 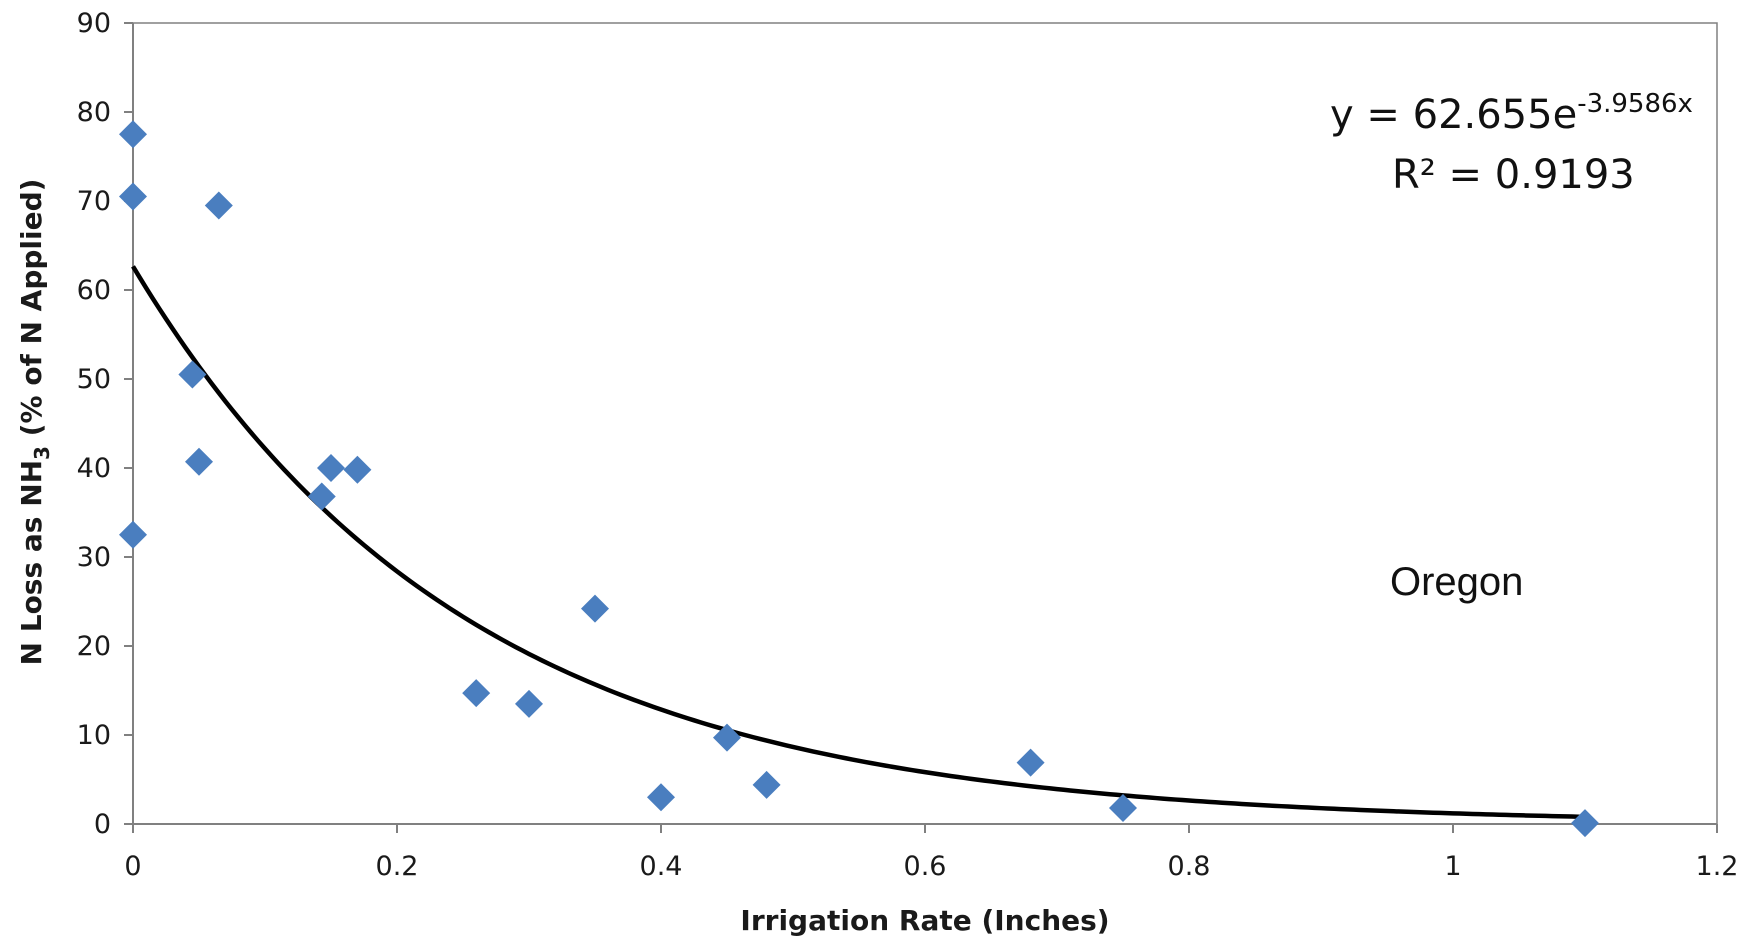 I want to click on y-tick-label: 70, so click(x=94, y=201).